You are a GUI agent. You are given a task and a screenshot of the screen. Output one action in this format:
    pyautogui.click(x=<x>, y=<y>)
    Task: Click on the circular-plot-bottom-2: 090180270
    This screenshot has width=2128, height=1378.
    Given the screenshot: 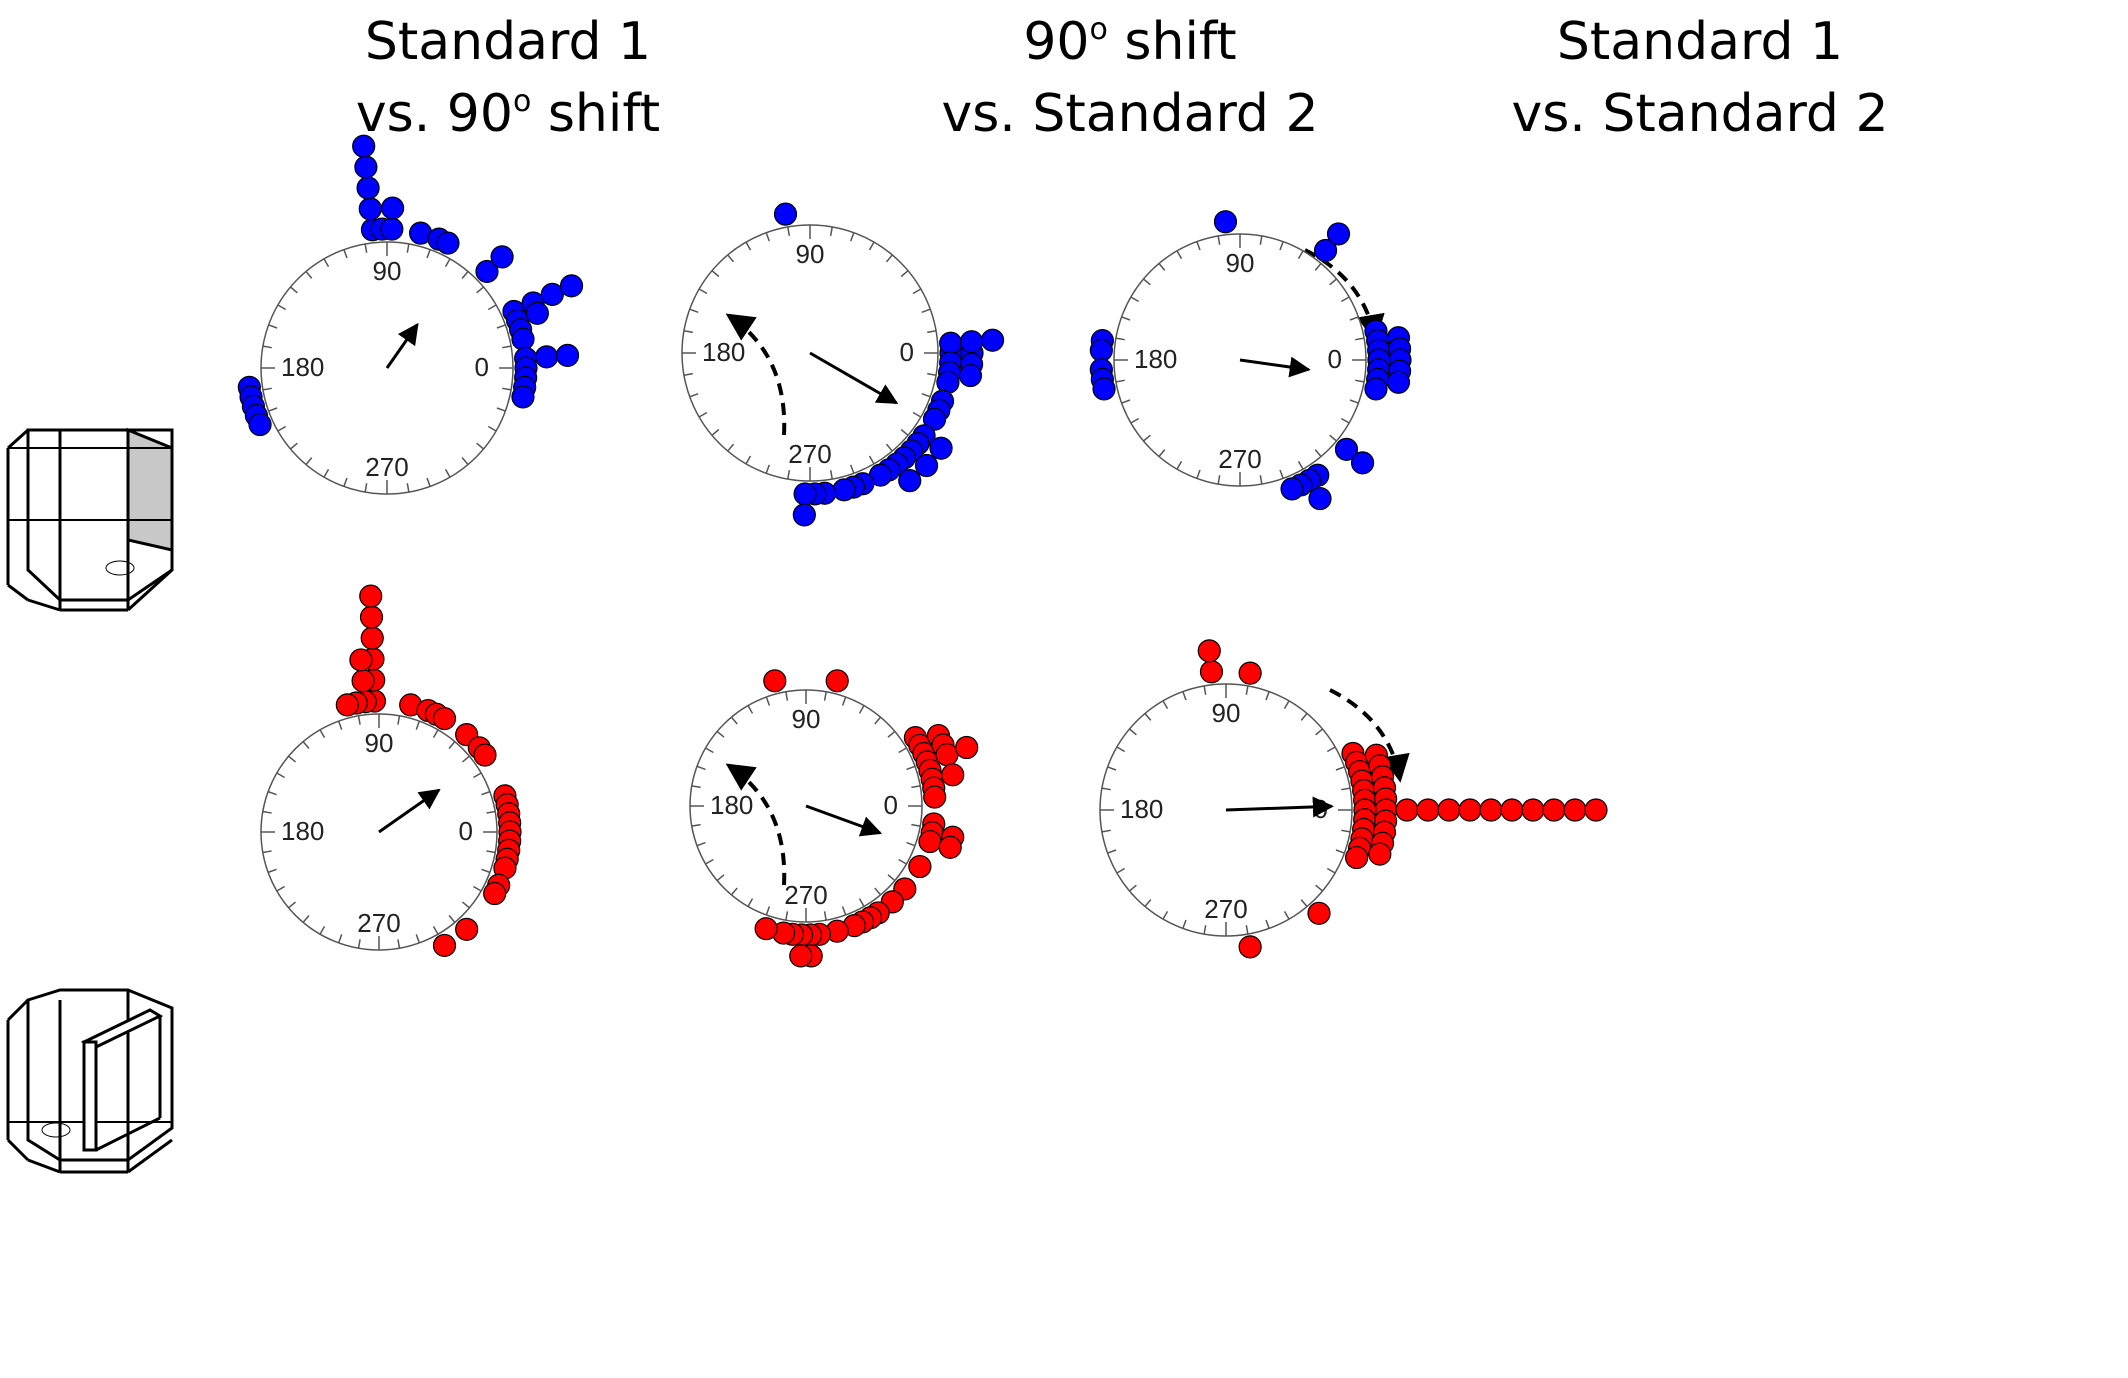 What is the action you would take?
    pyautogui.click(x=1045, y=818)
    